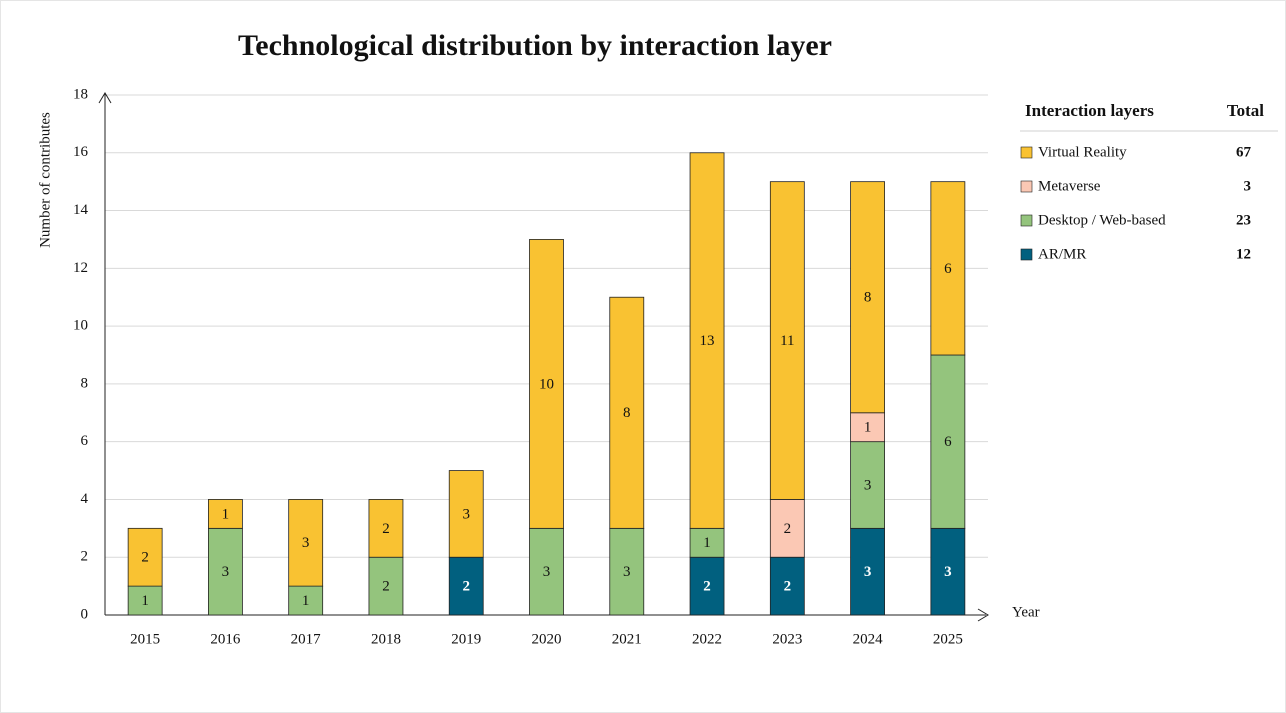 This screenshot has height=713, width=1286. Describe the element at coordinates (1243, 254) in the screenshot. I see `legend-total: 12` at that location.